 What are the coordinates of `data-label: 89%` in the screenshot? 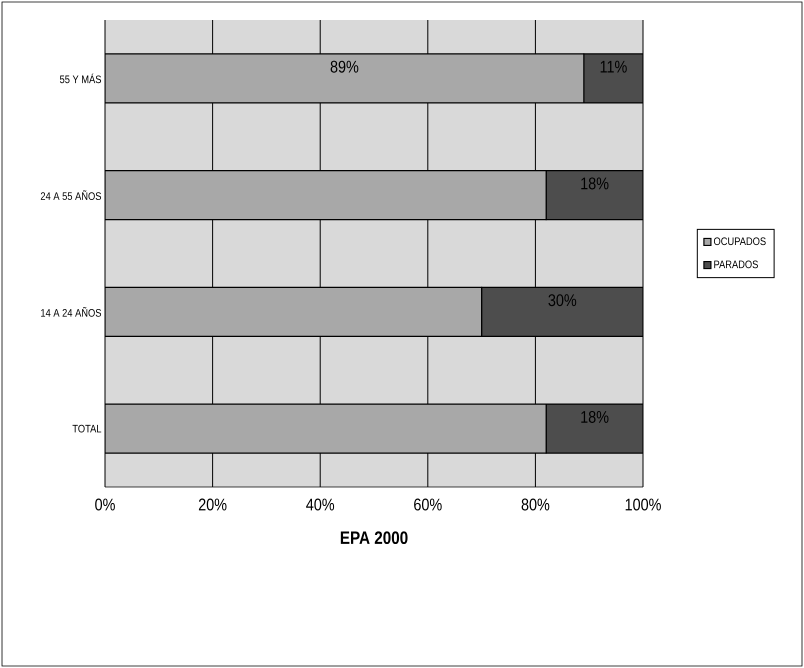 It's located at (344, 66).